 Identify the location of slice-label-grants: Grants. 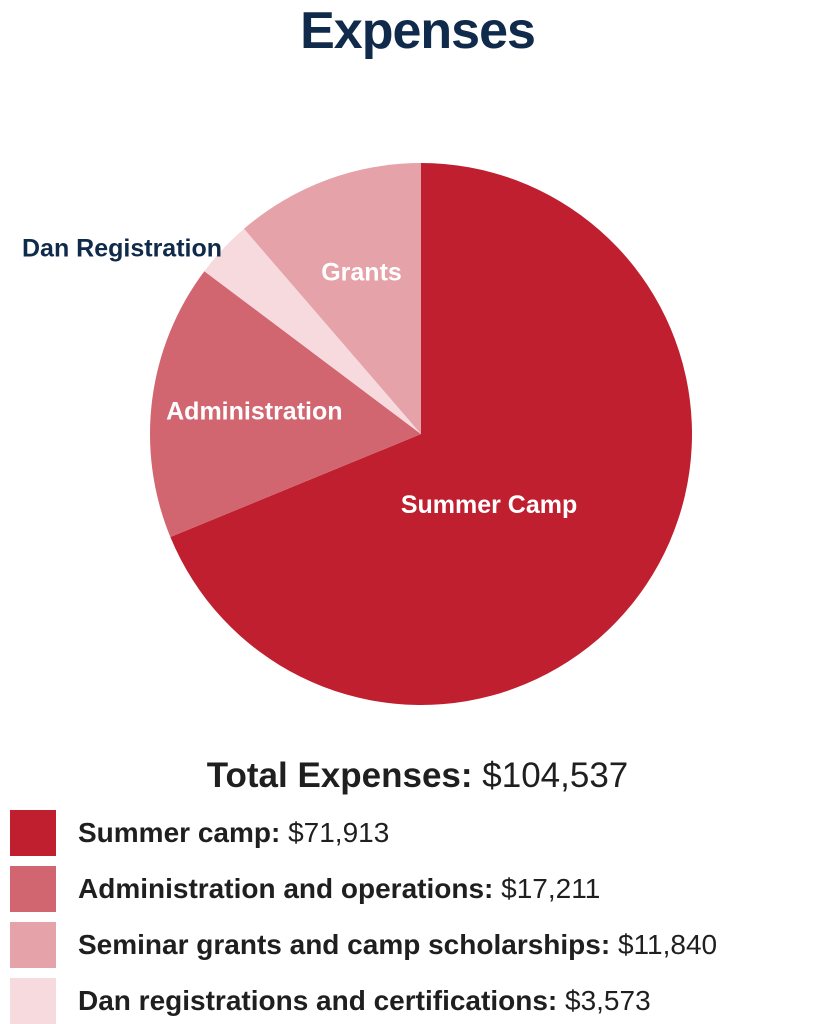
(361, 273).